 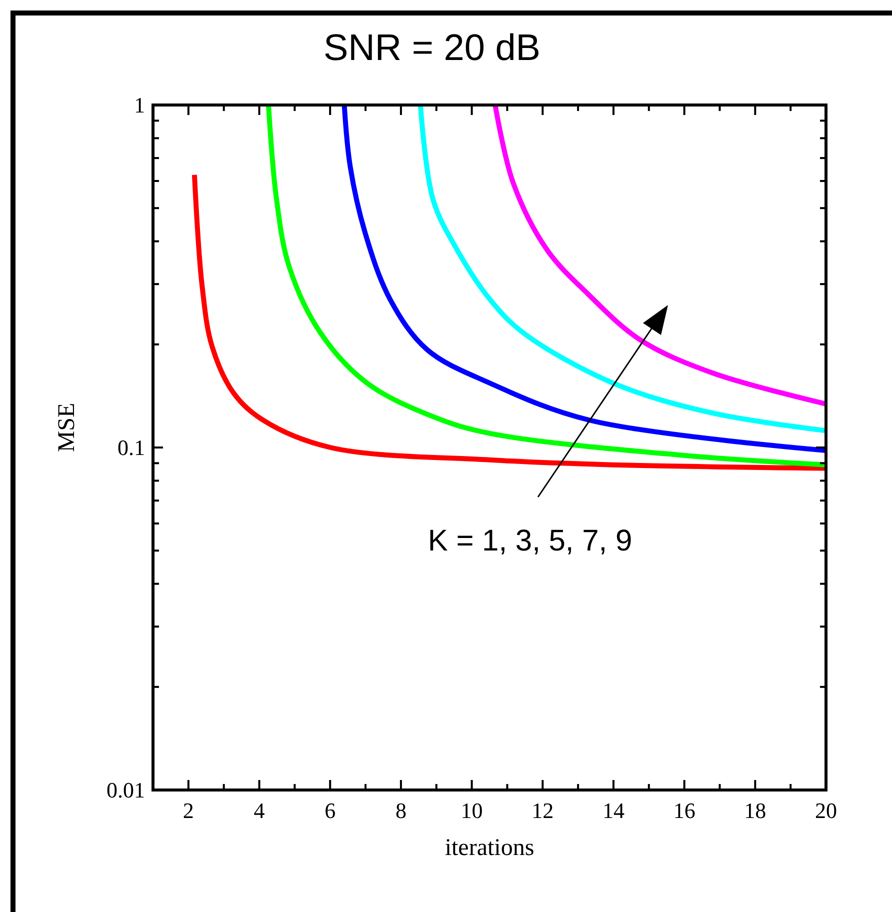 I want to click on x-axis-title: iterations, so click(x=489, y=848).